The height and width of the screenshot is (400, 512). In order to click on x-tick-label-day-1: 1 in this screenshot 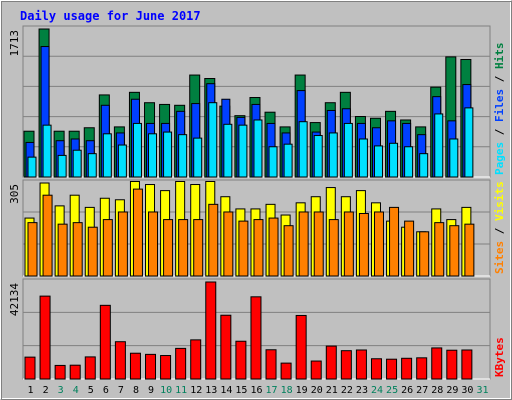, I will do `click(31, 390)`.